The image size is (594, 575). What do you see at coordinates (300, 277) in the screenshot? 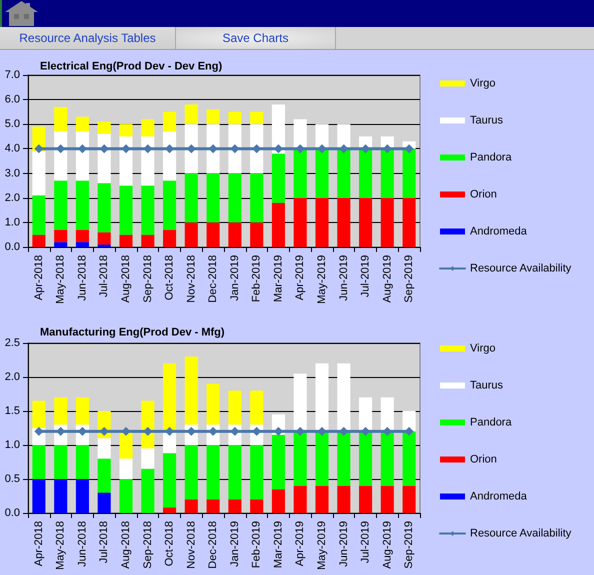
I see `x-tick-label: Apr-2019` at bounding box center [300, 277].